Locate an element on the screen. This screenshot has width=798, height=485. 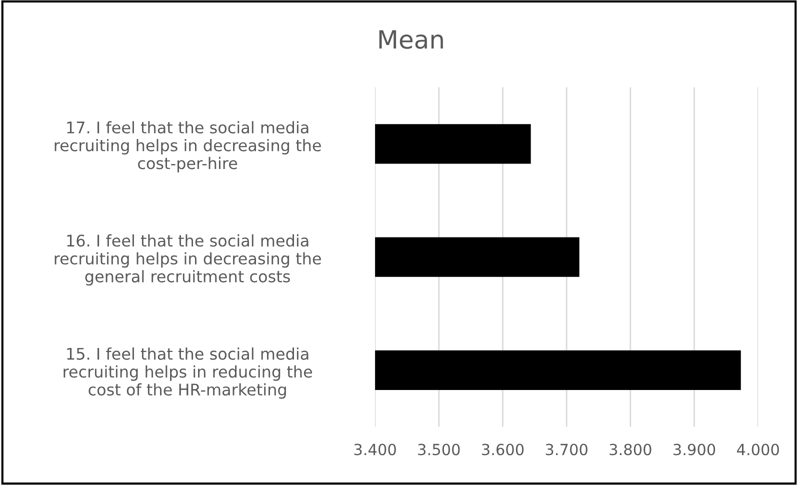
x-tick-label: 3.800 is located at coordinates (631, 450).